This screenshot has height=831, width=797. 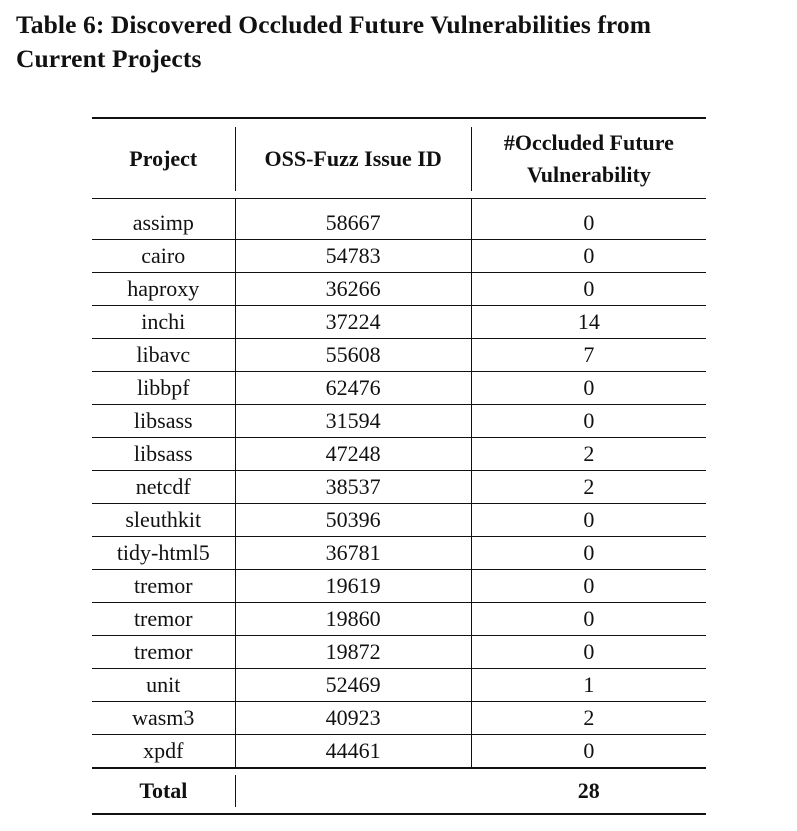 I want to click on table-row: libsass 47248 2, so click(x=399, y=454).